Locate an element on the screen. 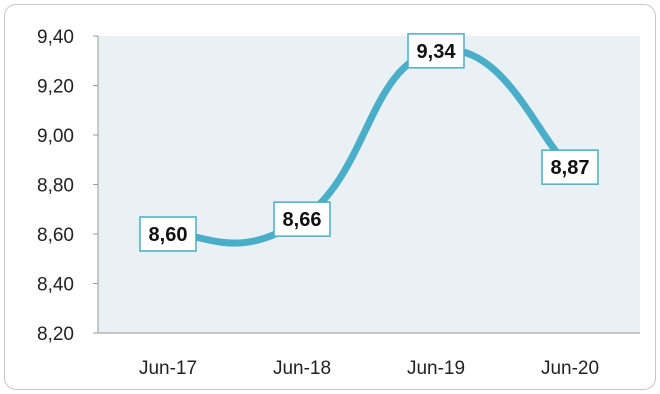 This screenshot has width=660, height=394. x-tick-label: Jun-20 is located at coordinates (570, 368).